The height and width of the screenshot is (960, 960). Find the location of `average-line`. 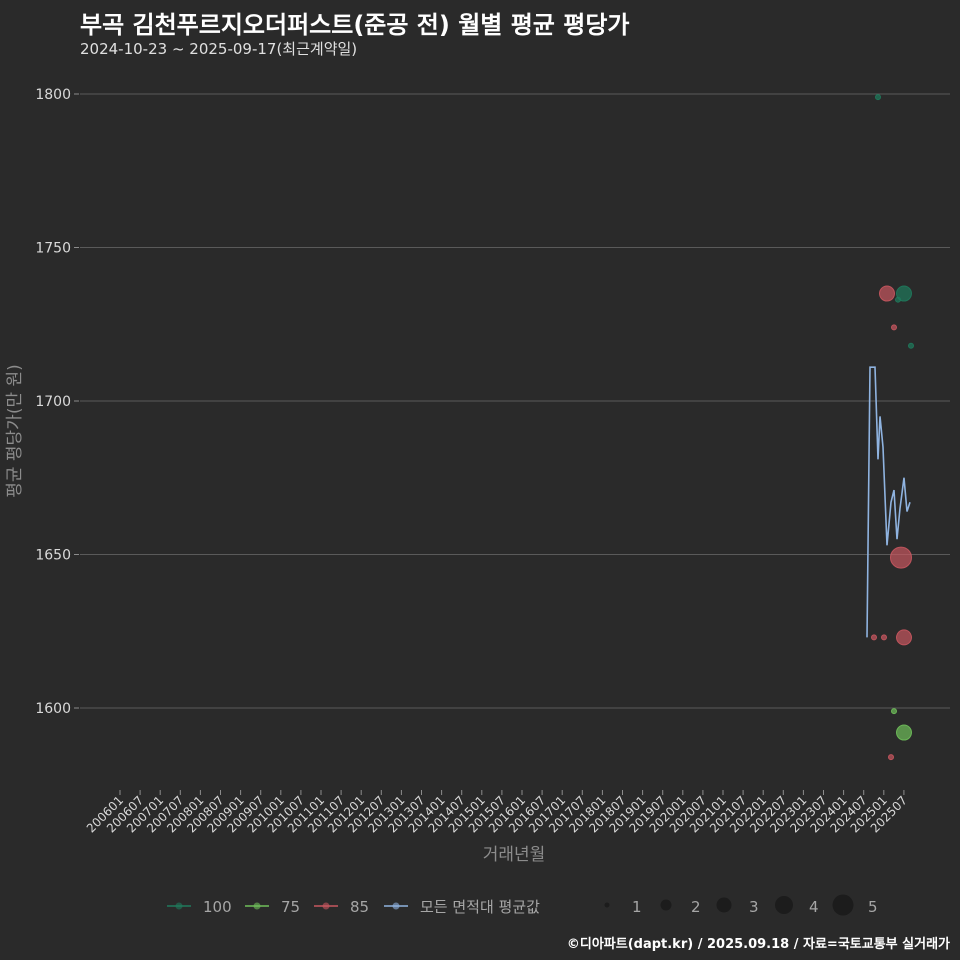

average-line is located at coordinates (888, 502).